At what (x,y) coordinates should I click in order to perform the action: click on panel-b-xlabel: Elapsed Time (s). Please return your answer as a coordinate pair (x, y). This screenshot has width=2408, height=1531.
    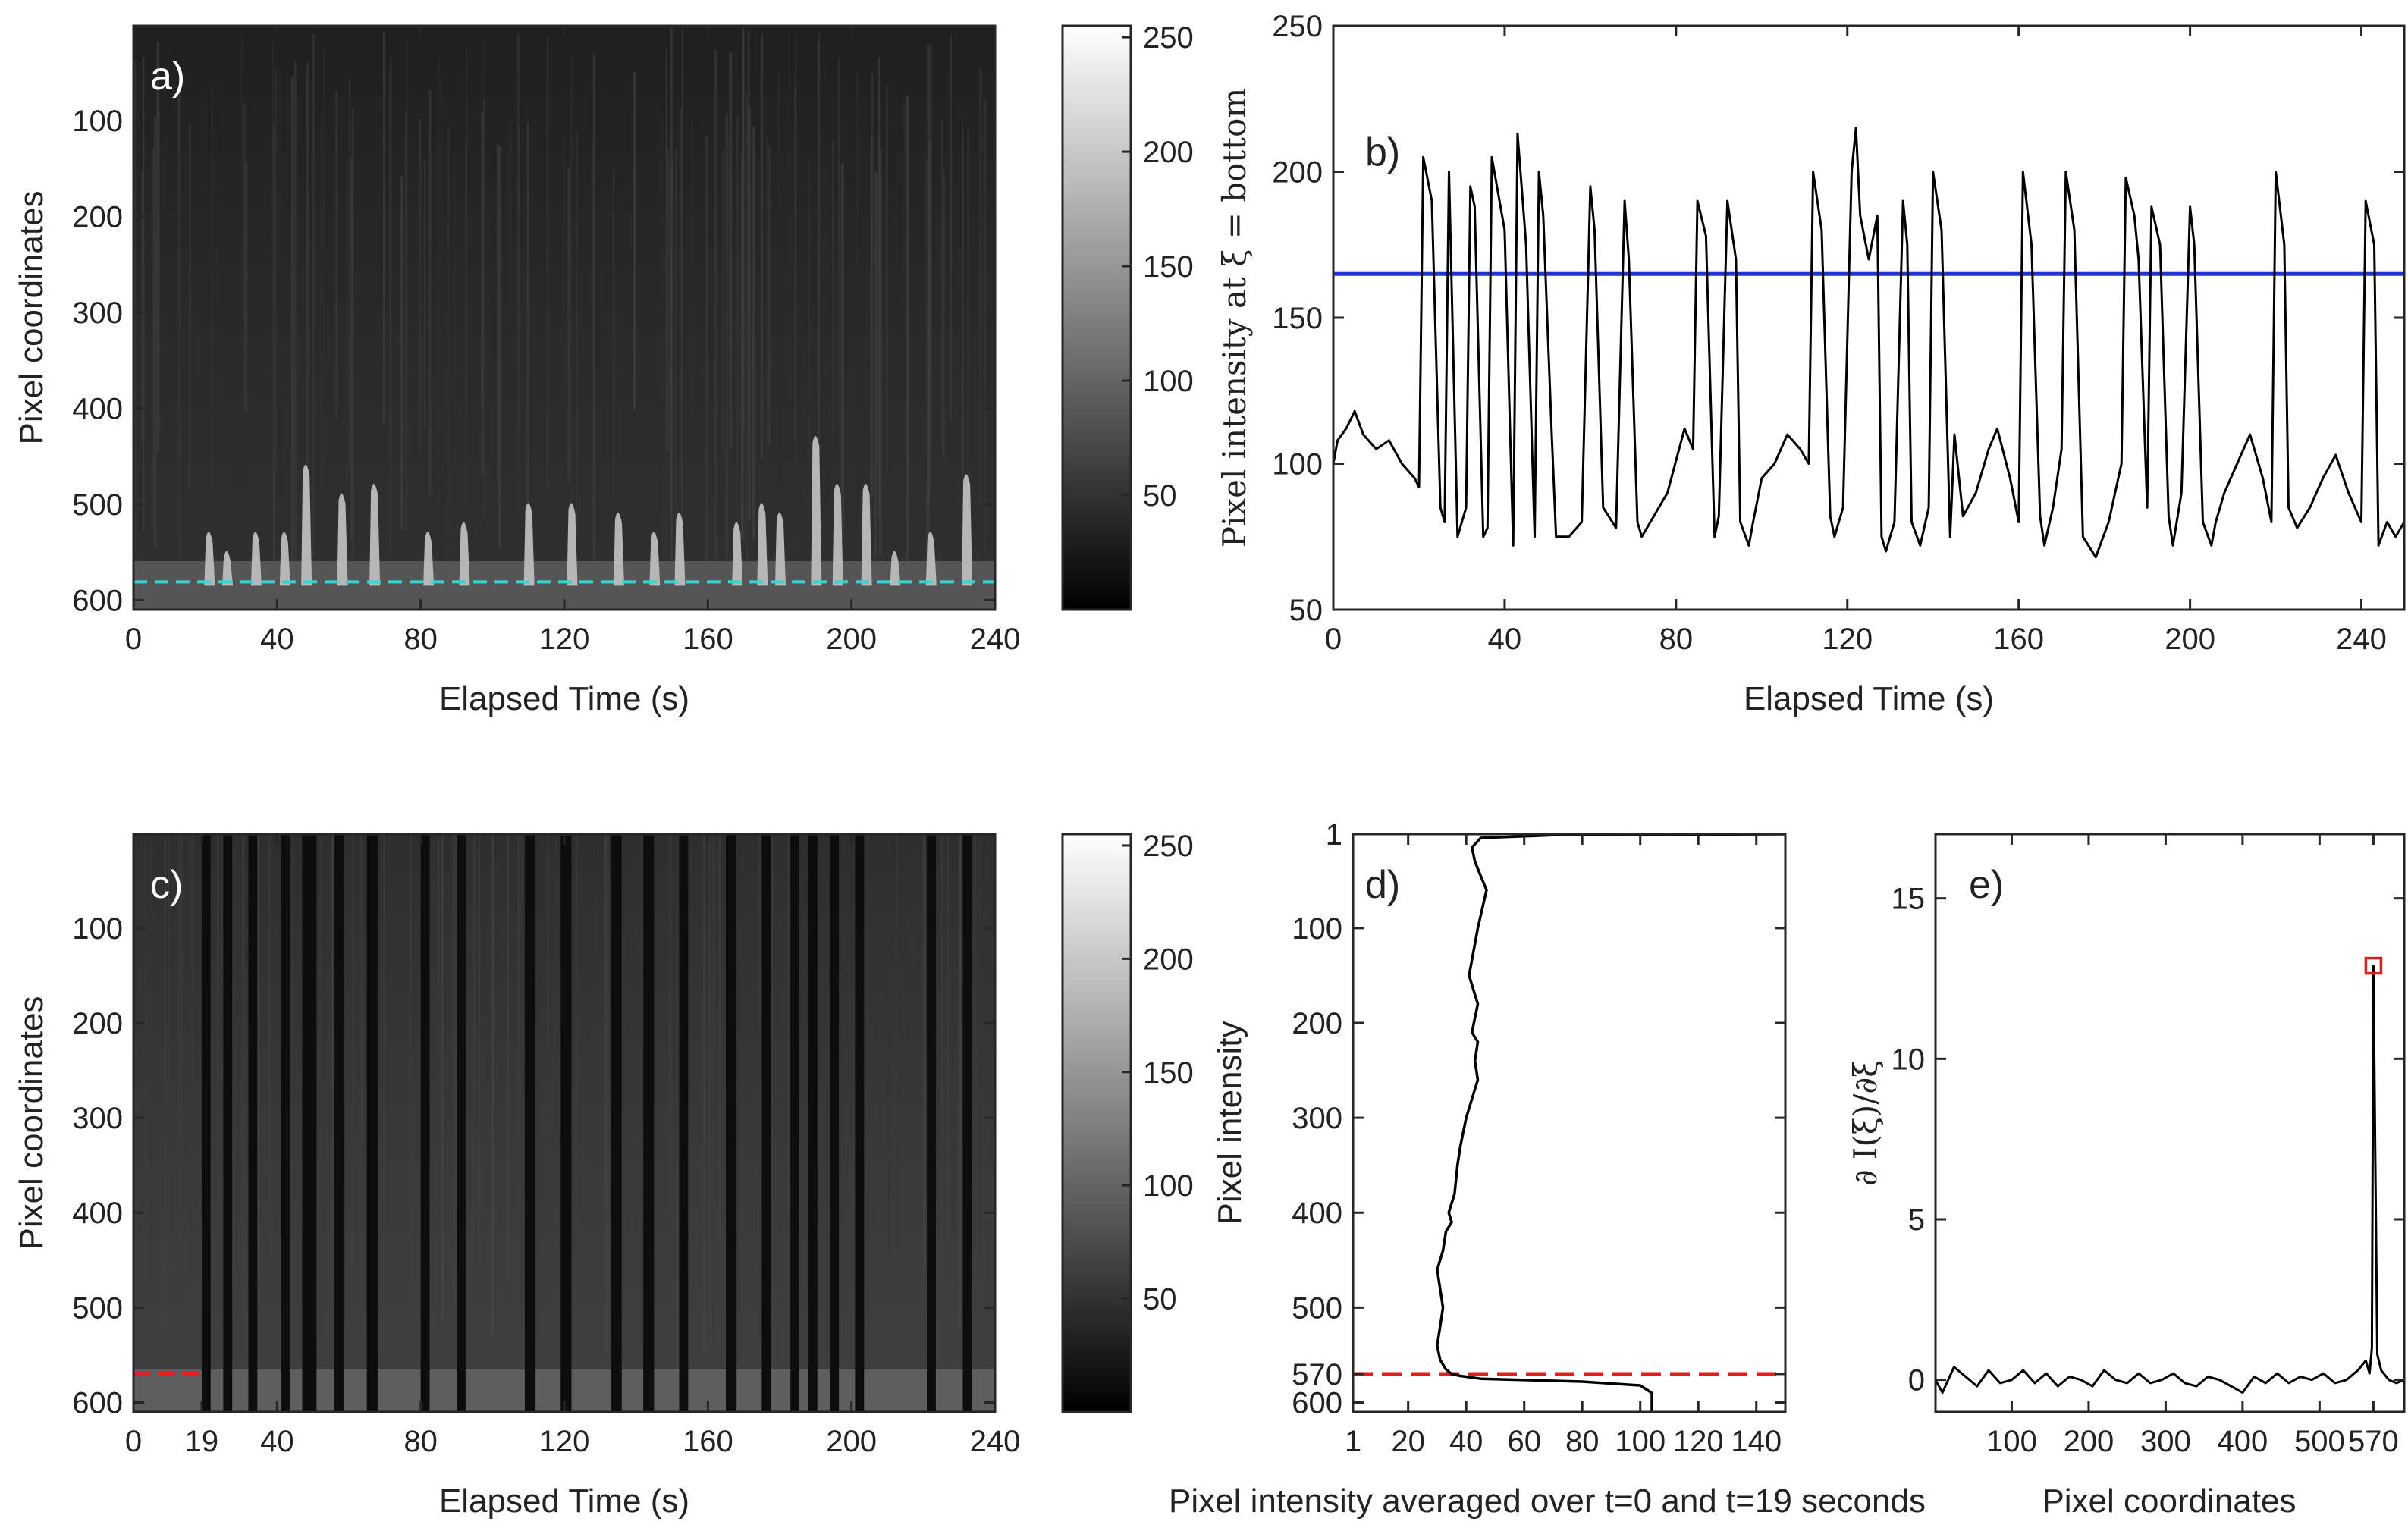
    Looking at the image, I should click on (1869, 698).